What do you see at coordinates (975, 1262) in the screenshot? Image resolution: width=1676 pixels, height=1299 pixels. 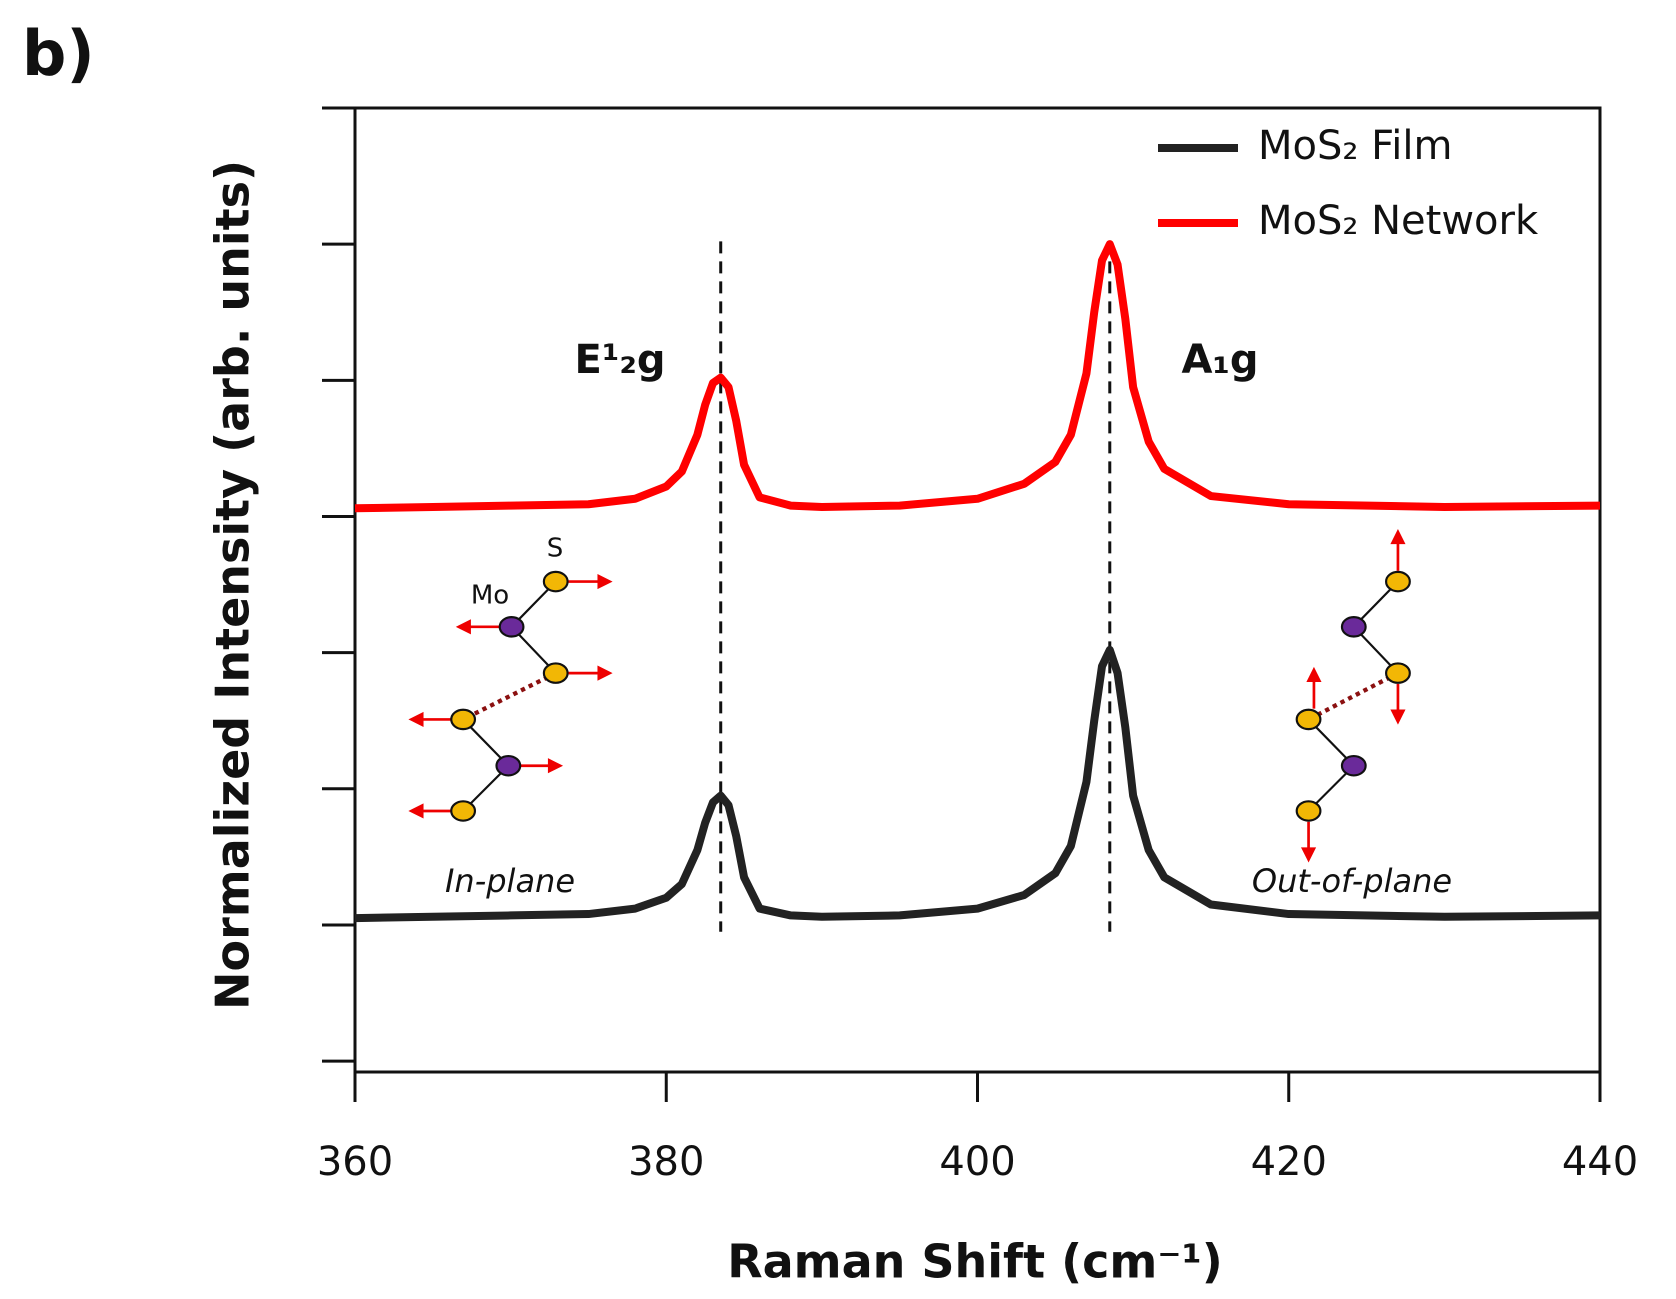 I see `x-axis-title: Raman Shift (cm⁻¹)` at bounding box center [975, 1262].